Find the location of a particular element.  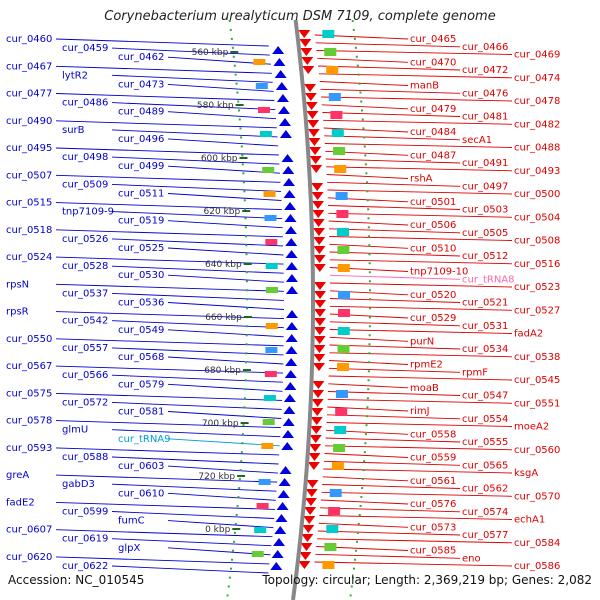

scale-tick-label: 620 kbp is located at coordinates (222, 212).